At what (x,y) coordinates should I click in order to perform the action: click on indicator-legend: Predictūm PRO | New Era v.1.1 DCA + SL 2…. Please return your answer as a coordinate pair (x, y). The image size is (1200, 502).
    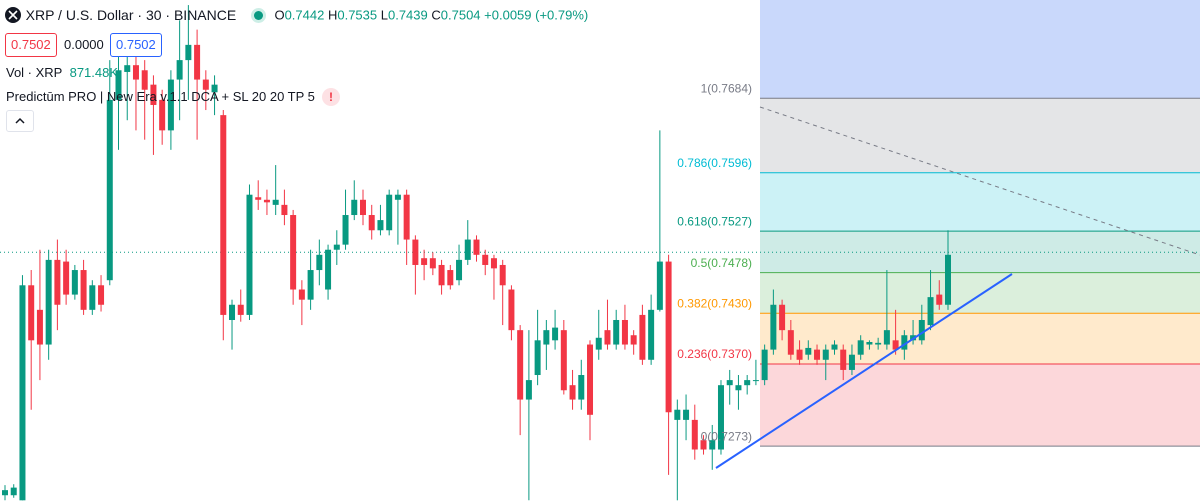
    Looking at the image, I should click on (160, 96).